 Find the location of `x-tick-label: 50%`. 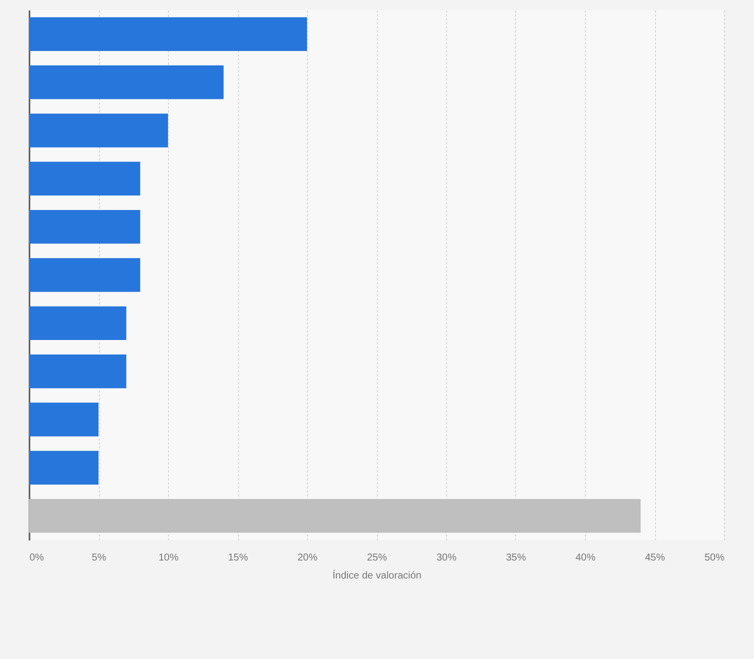

x-tick-label: 50% is located at coordinates (714, 558).